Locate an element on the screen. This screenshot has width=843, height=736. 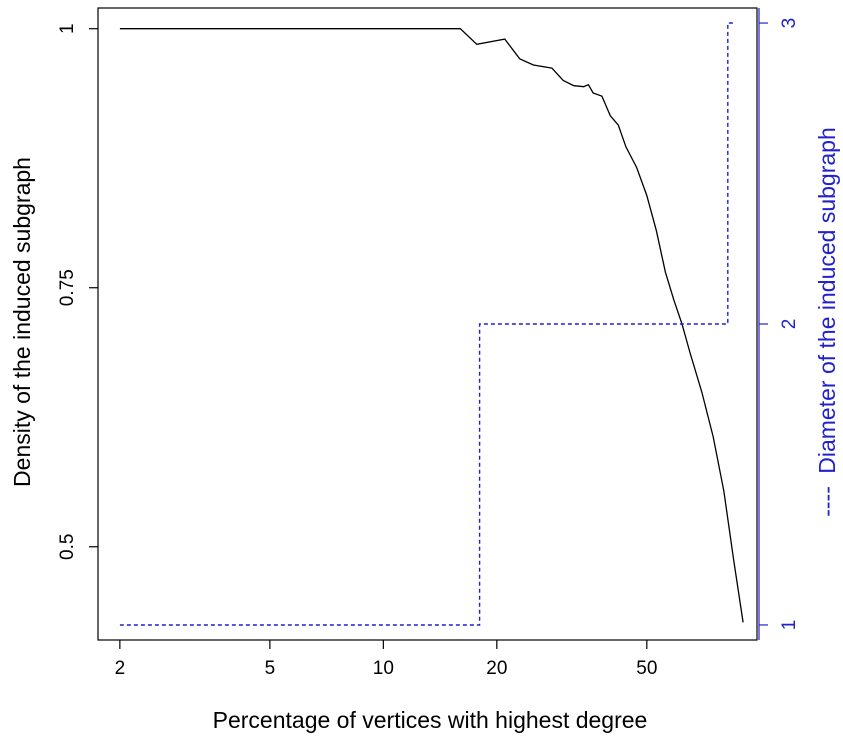
y2-tick-label: 2 is located at coordinates (789, 324).